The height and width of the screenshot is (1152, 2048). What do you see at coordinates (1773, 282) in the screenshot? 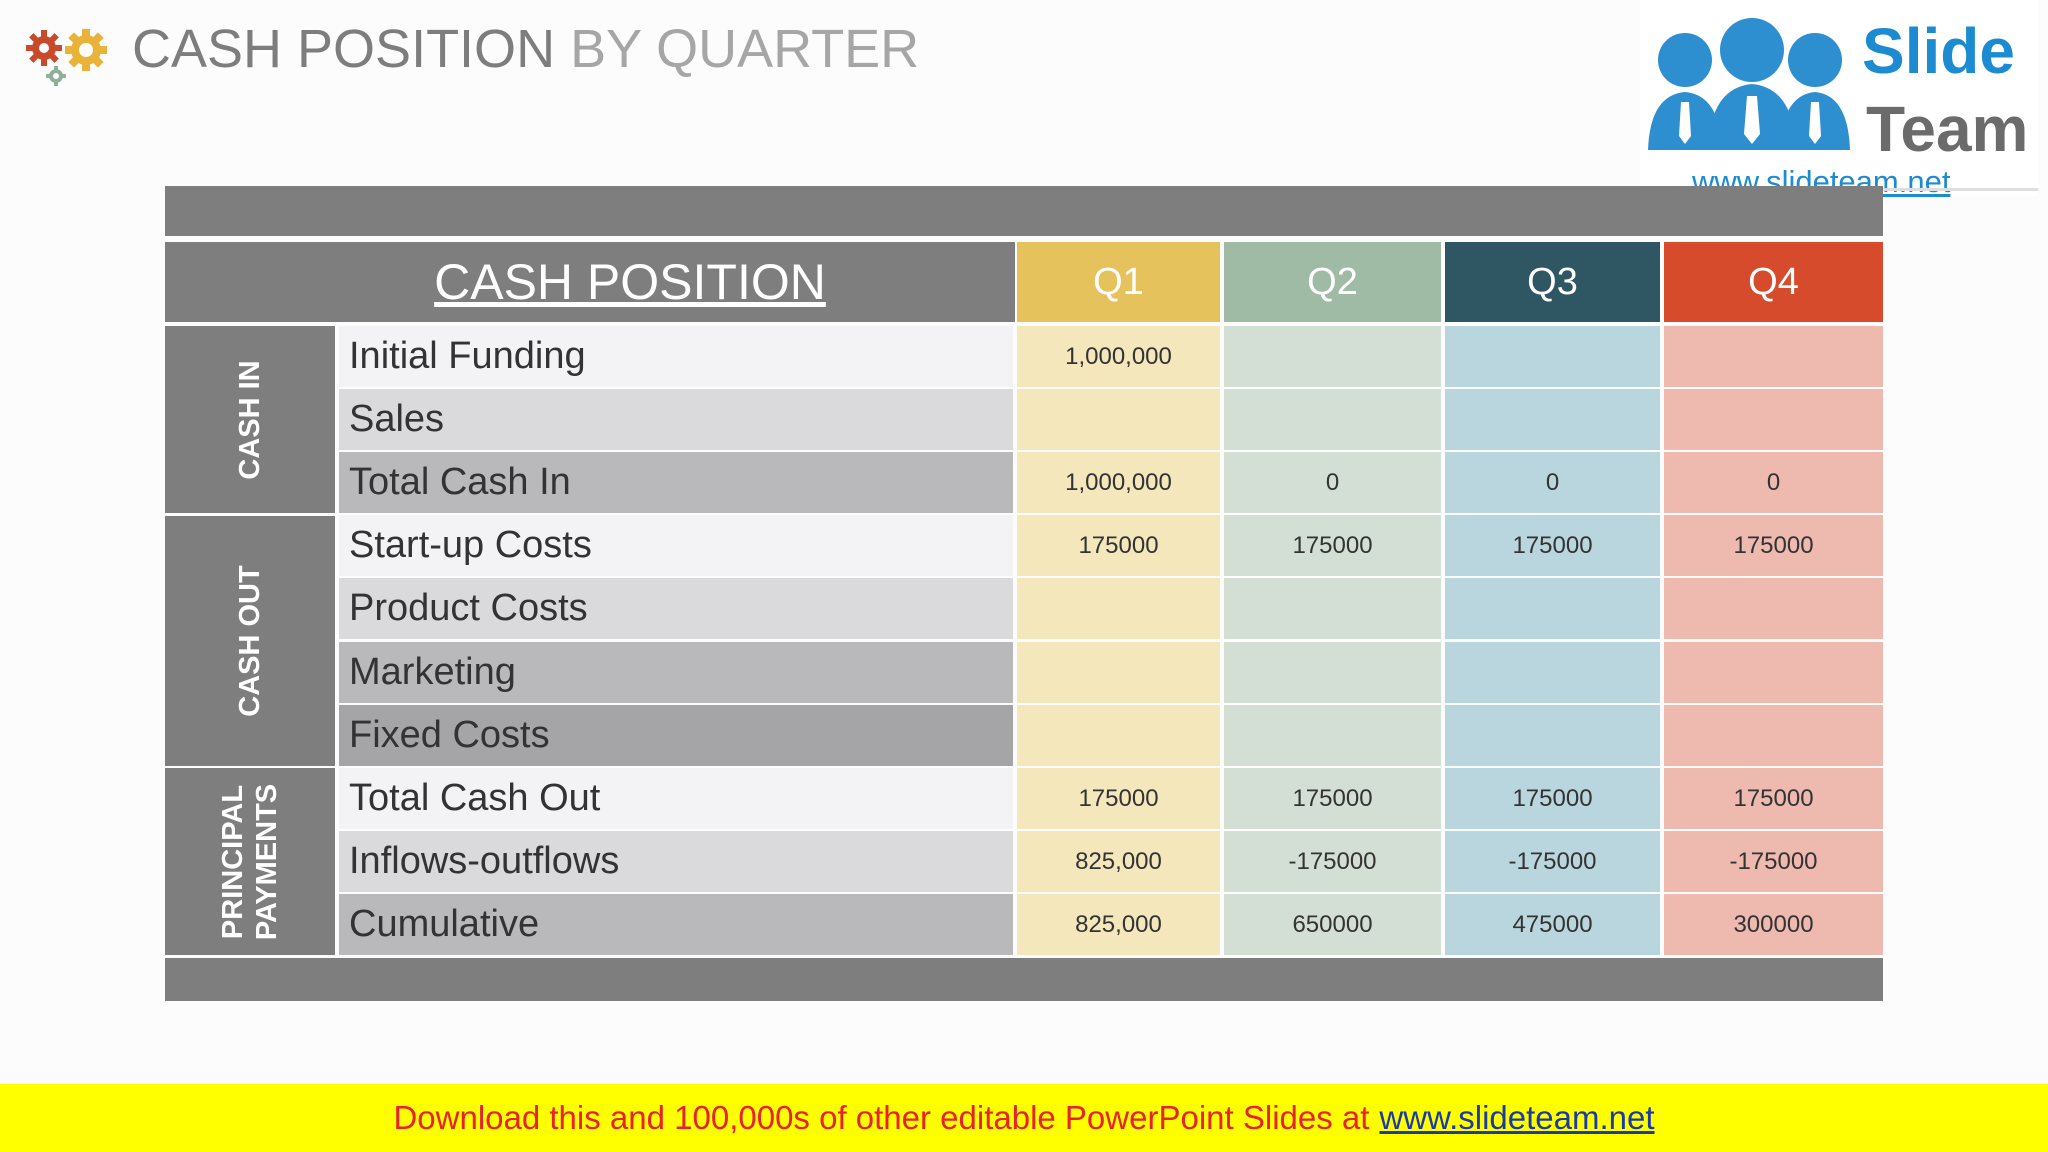
I see `quarter-header-q4: Q4` at bounding box center [1773, 282].